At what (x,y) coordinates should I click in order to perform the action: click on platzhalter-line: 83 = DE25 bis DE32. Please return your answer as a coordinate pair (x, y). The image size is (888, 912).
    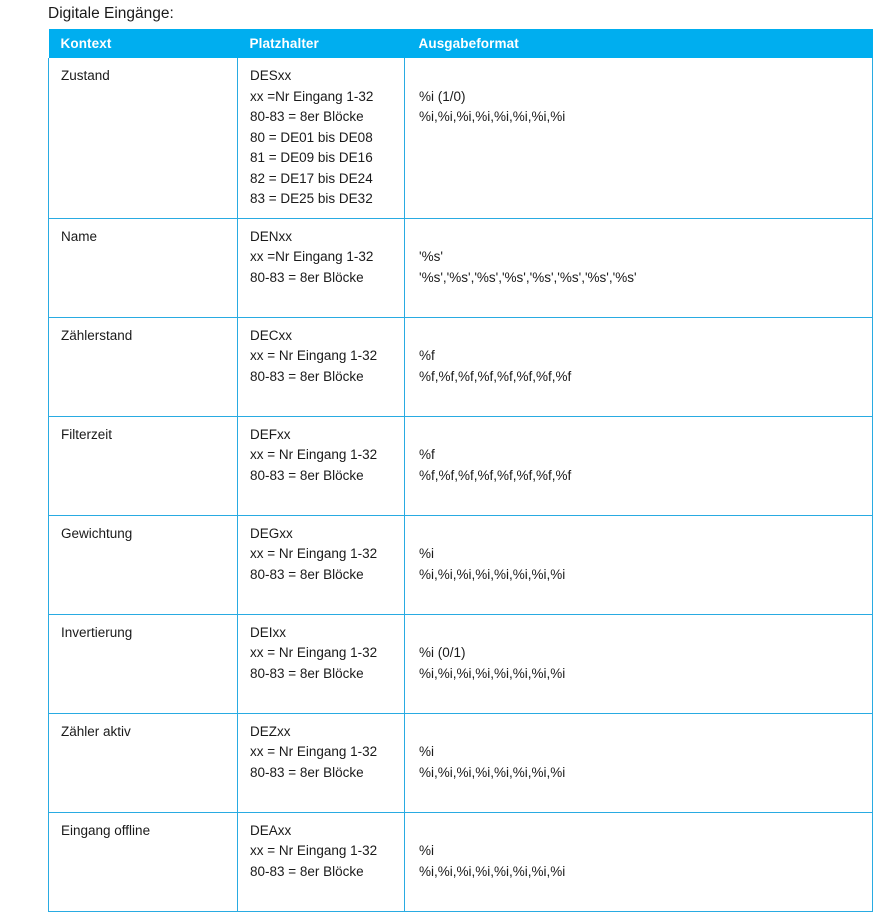
    Looking at the image, I should click on (311, 198).